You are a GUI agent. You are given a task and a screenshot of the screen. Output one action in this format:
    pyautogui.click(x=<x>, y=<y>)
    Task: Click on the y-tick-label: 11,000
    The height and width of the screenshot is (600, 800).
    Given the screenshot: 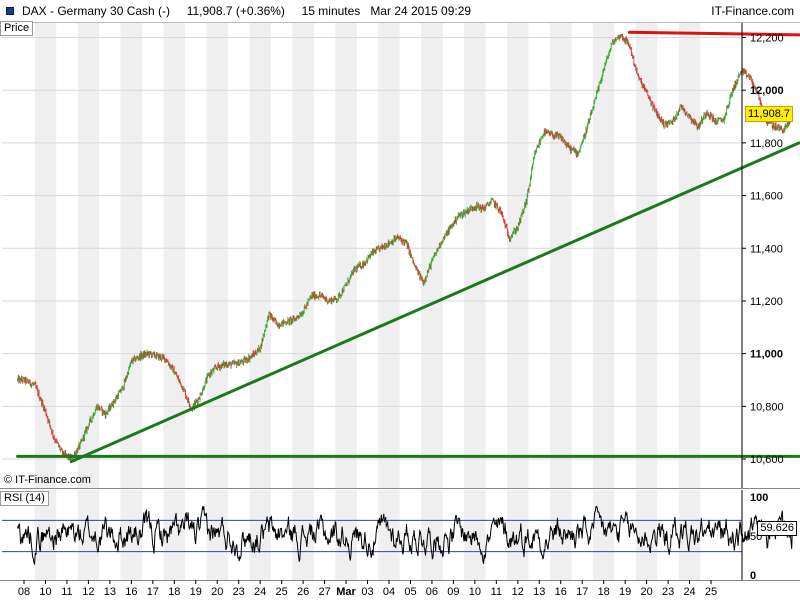 What is the action you would take?
    pyautogui.click(x=766, y=355)
    